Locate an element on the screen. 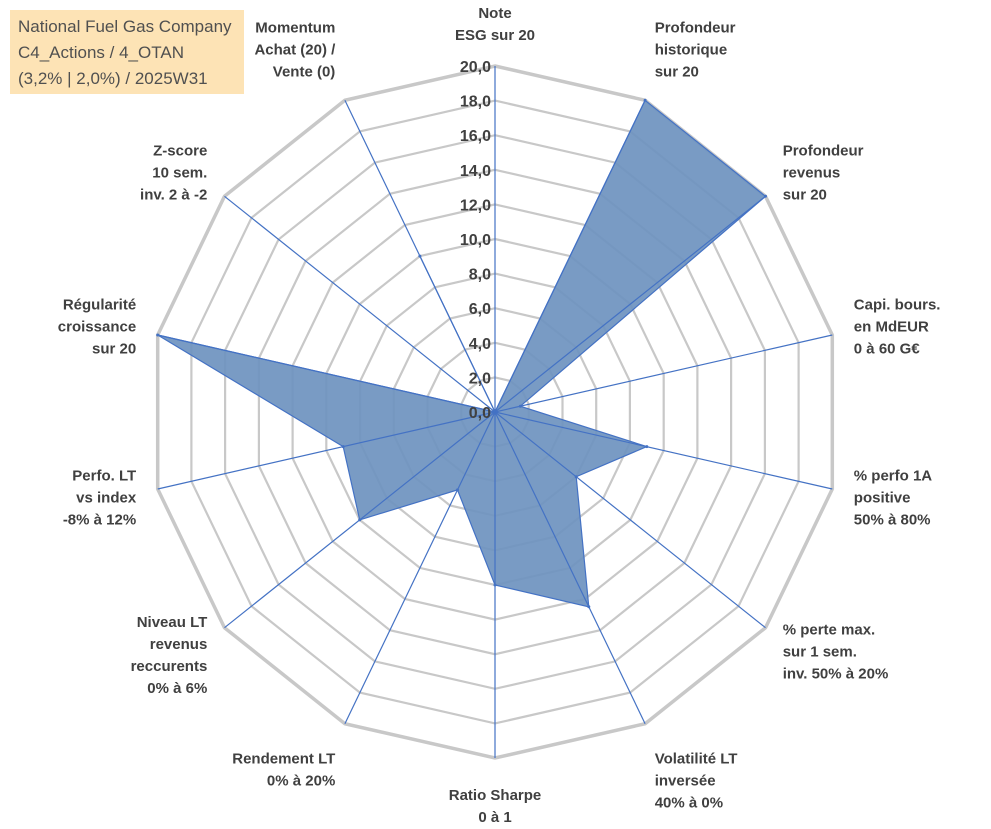  tick-label: 14,0 is located at coordinates (475, 171).